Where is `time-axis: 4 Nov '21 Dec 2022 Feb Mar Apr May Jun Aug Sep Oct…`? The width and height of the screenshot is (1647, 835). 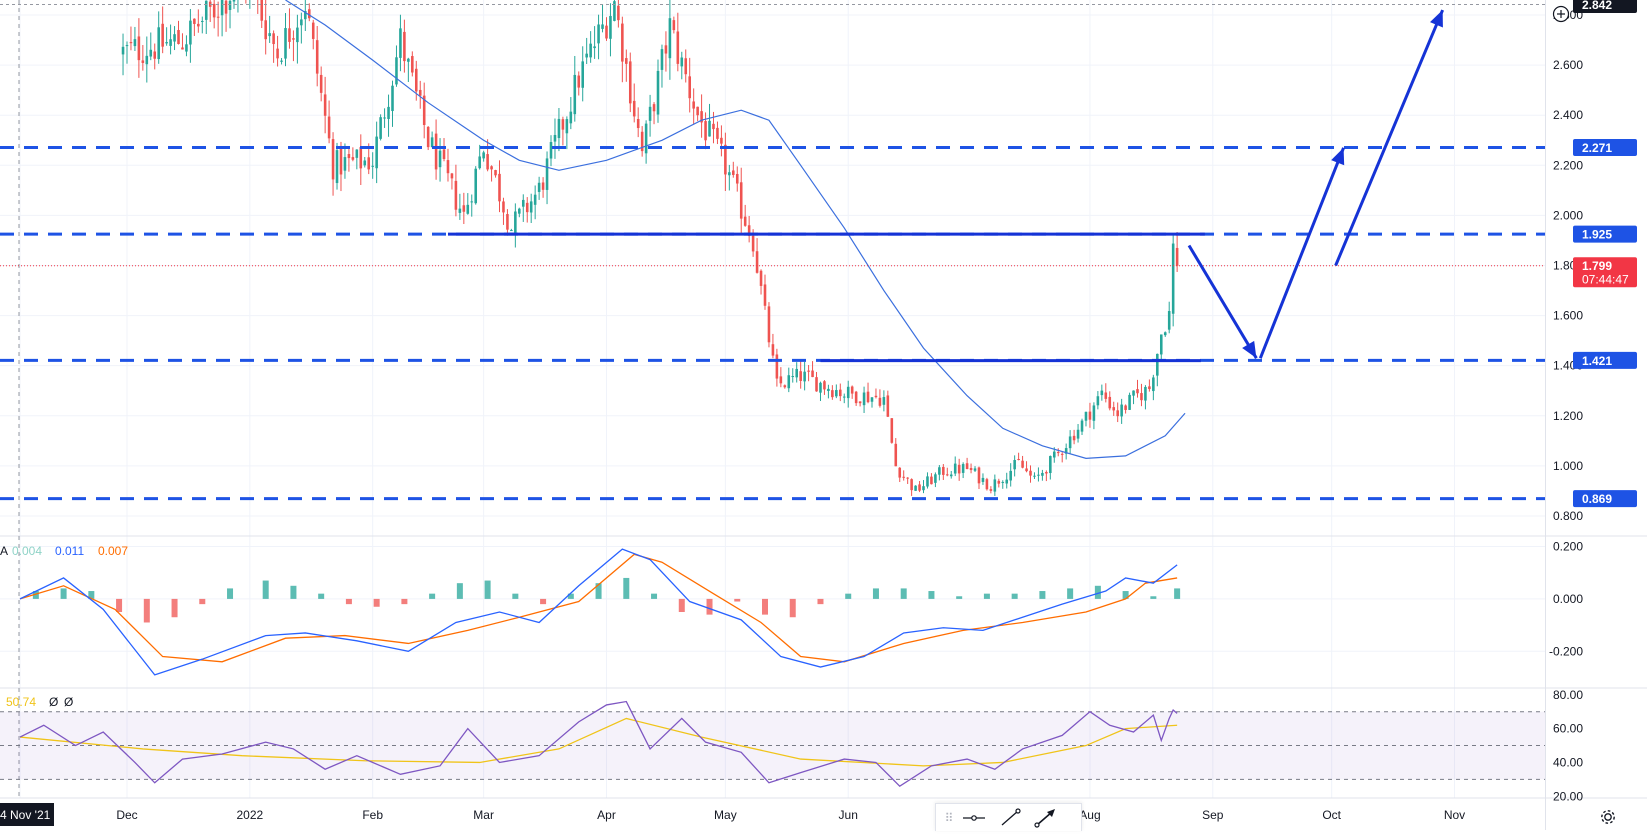 time-axis: 4 Nov '21 Dec 2022 Feb Mar Apr May Jun Aug Sep Oct… is located at coordinates (732, 814).